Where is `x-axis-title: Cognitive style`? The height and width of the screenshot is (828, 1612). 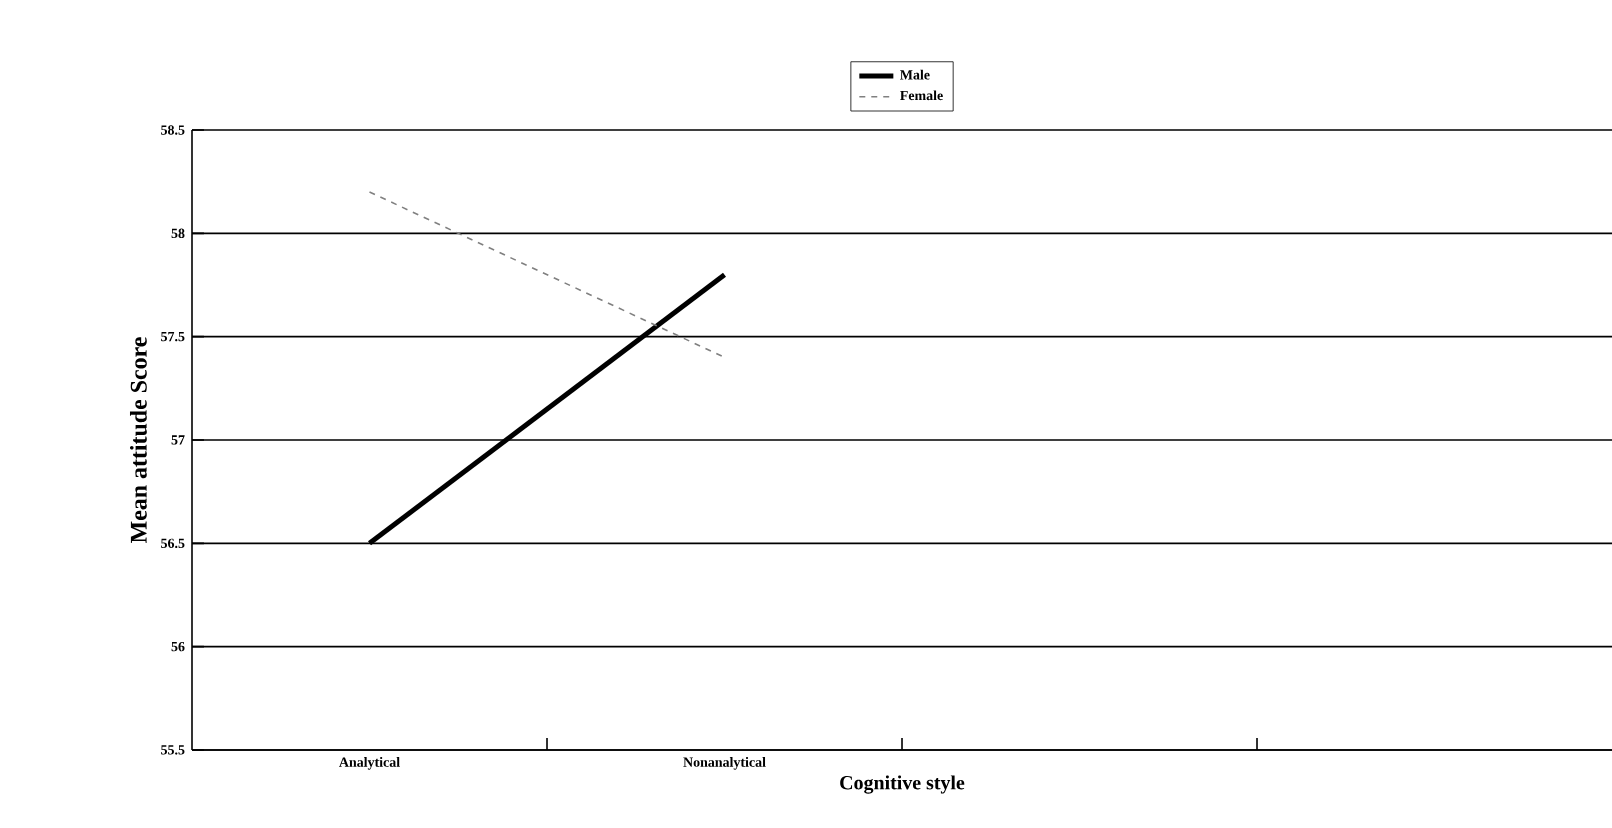 x-axis-title: Cognitive style is located at coordinates (902, 784).